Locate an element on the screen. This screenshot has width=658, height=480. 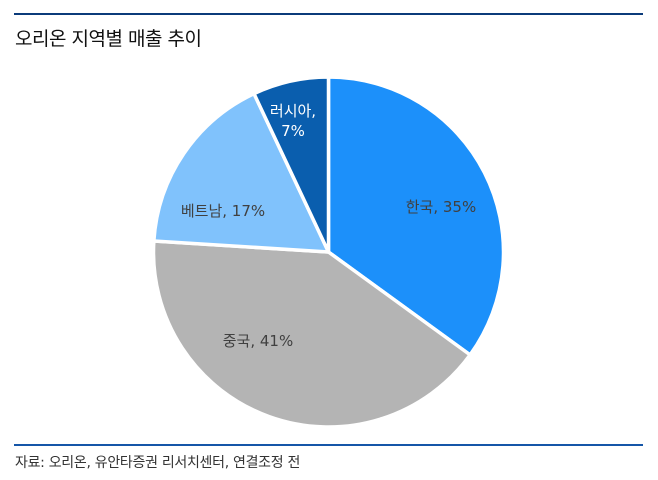
slice-label-russia-name: 러시아, is located at coordinates (293, 111).